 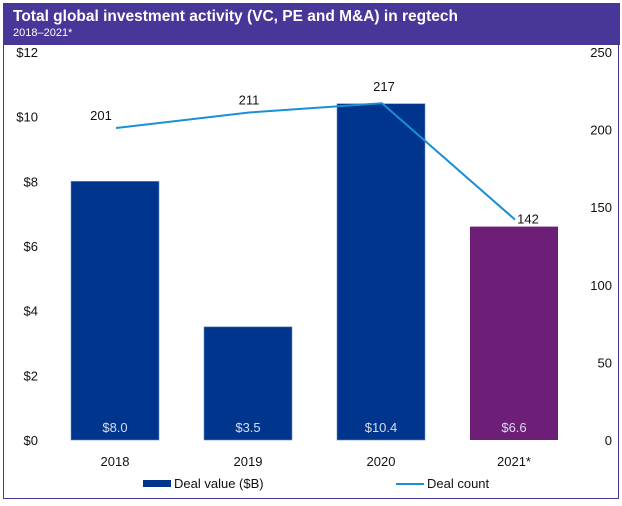 I want to click on bar-2019, so click(x=248, y=383).